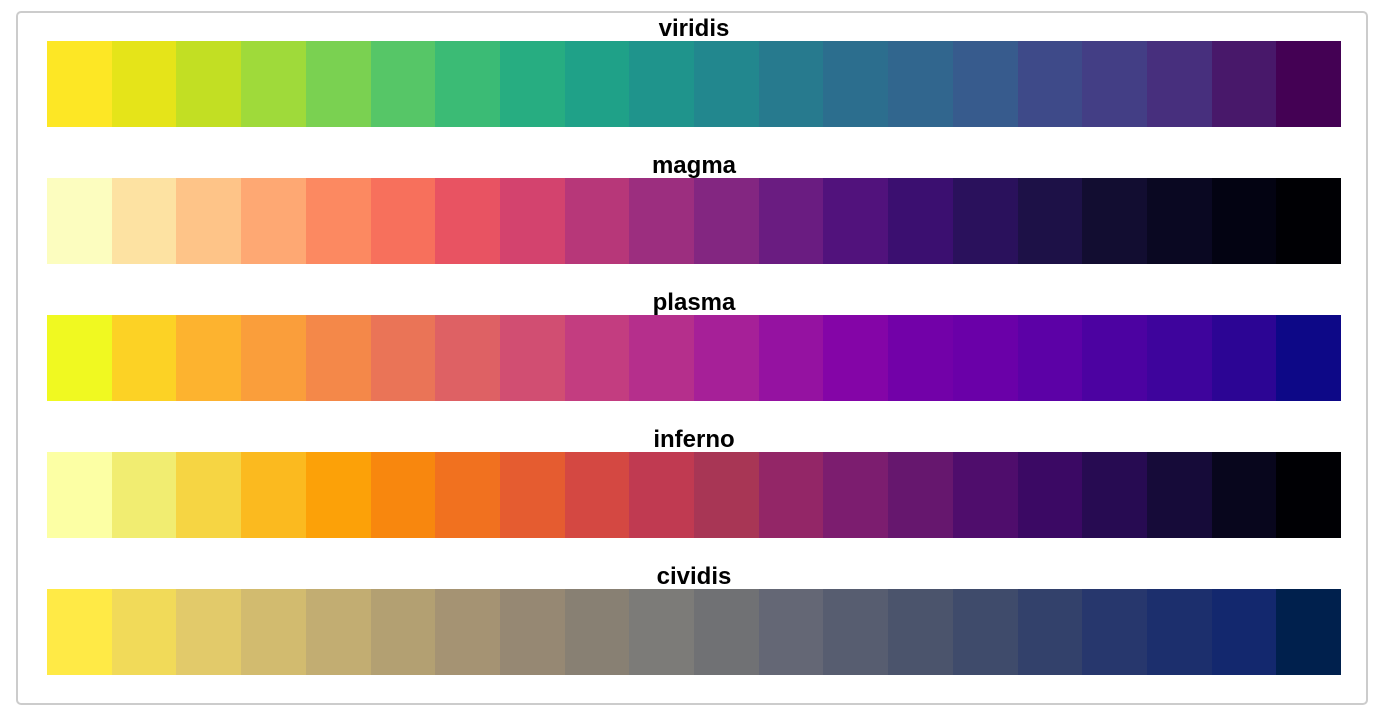 The width and height of the screenshot is (1386, 718). I want to click on color-strip-viridis, so click(694, 84).